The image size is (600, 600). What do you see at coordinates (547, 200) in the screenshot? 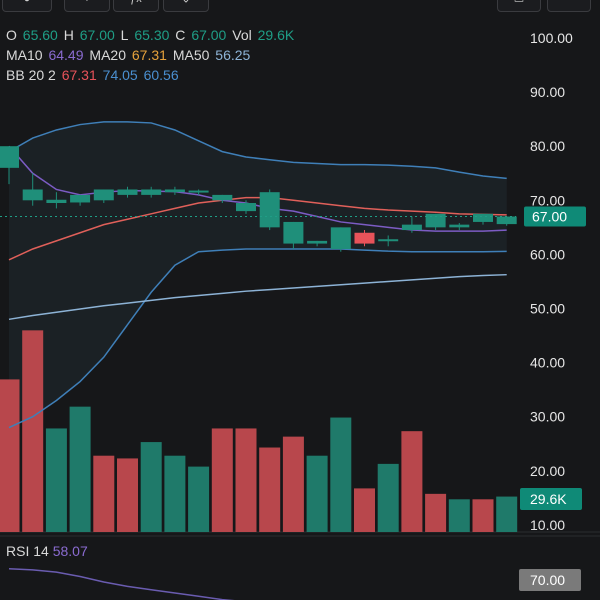
I see `price-tick-label: 70.00` at bounding box center [547, 200].